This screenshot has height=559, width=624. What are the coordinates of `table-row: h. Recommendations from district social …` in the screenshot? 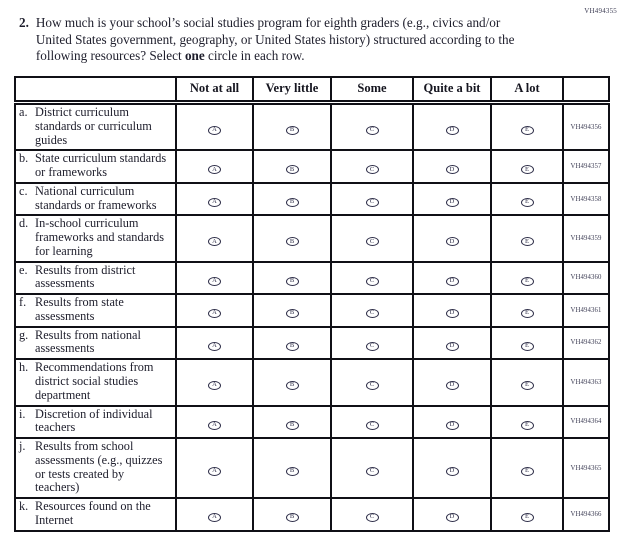 It's located at (312, 382).